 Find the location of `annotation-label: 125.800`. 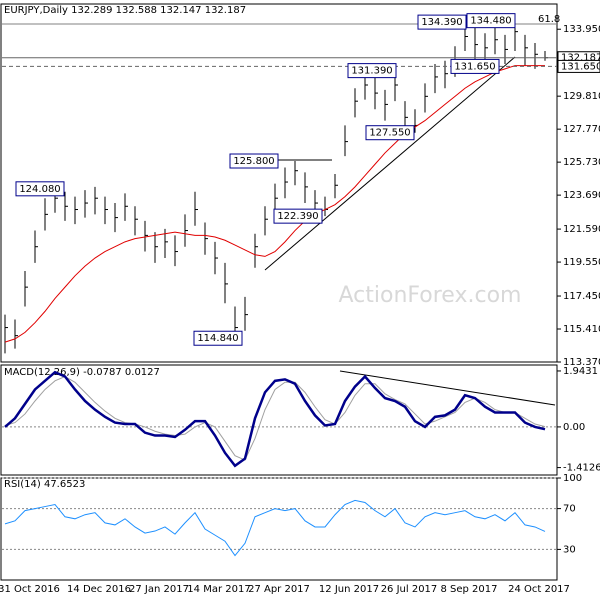

annotation-label: 125.800 is located at coordinates (253, 161).